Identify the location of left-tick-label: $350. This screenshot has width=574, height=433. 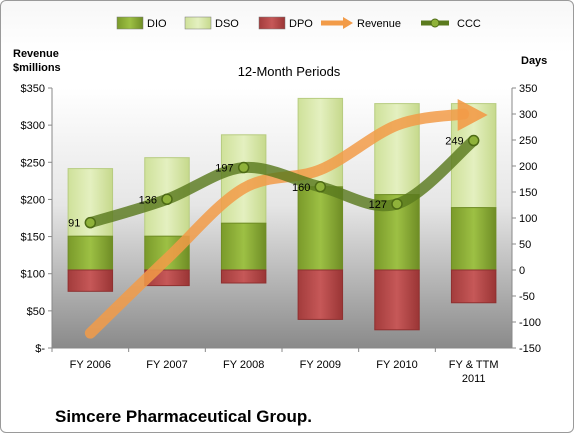
(33, 89).